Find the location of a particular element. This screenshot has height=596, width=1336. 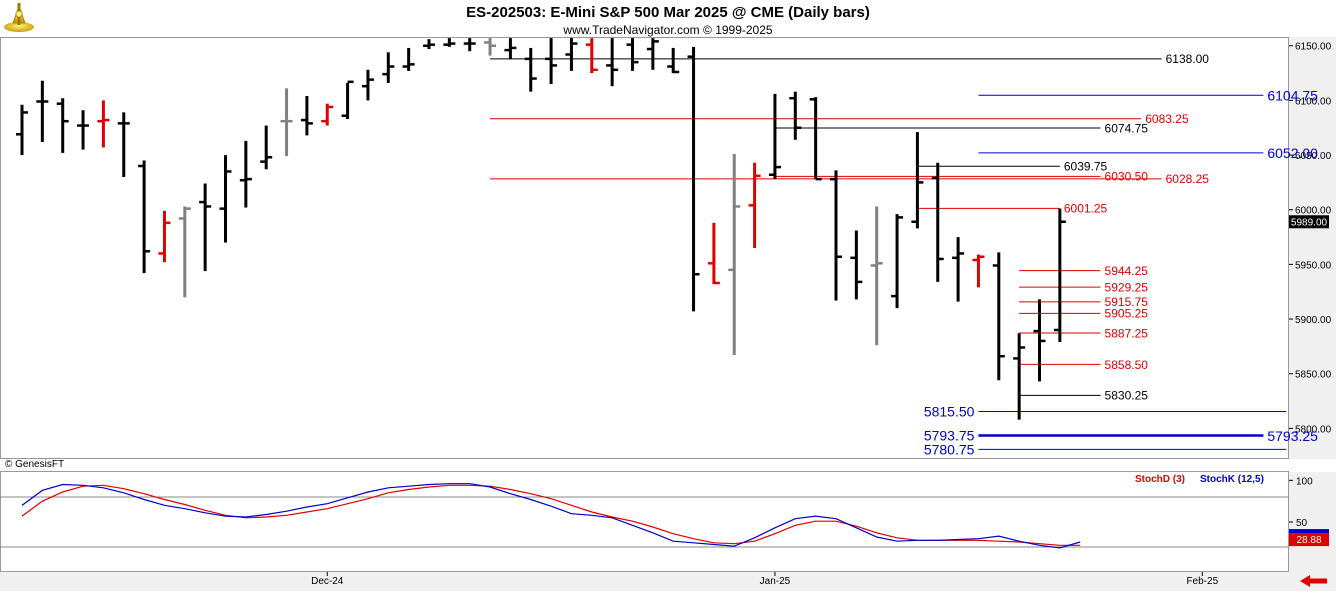

stoch-reference-lines is located at coordinates (644, 522).